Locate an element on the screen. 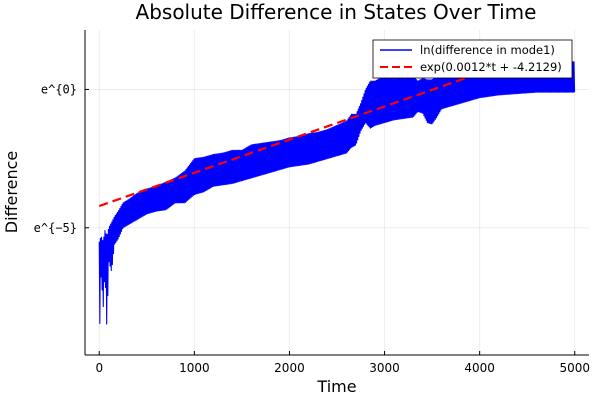  chart-title: Absolute Difference in States Over Time is located at coordinates (336, 12).